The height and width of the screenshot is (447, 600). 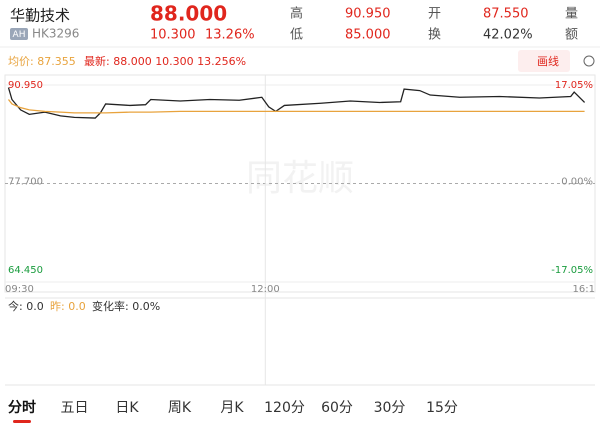 What do you see at coordinates (265, 289) in the screenshot?
I see `x-tick-label: 12:00` at bounding box center [265, 289].